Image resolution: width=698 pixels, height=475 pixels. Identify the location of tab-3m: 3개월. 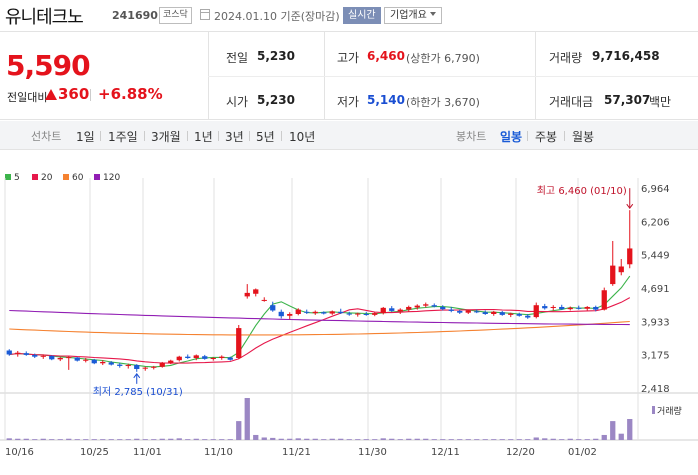
(166, 137).